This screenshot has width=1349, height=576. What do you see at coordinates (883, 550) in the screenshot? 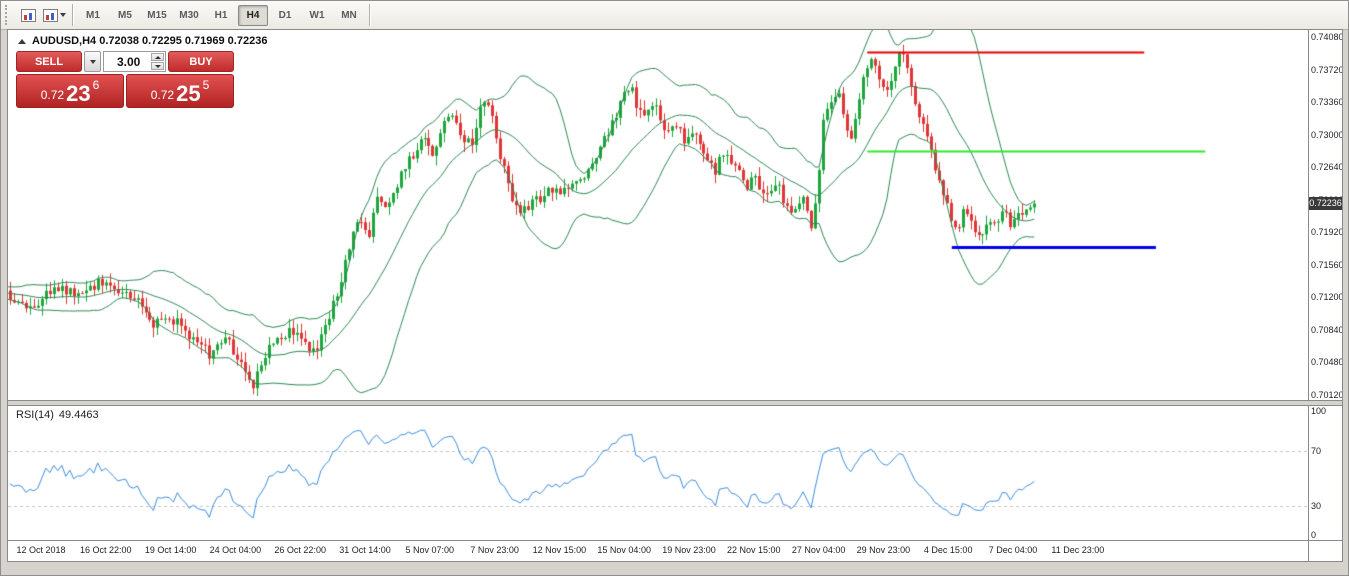
I see `time-axis-label: 29 Nov 23:00` at bounding box center [883, 550].